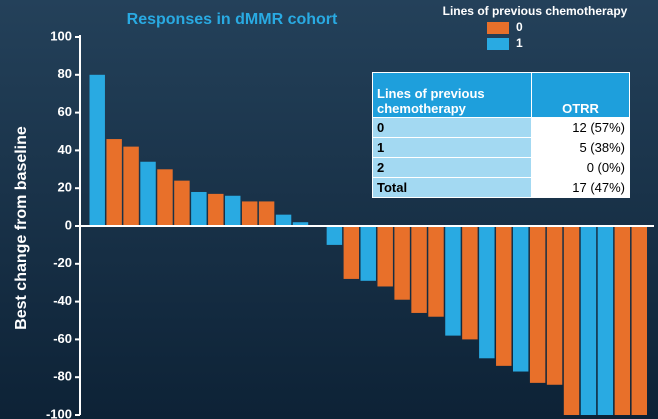 The width and height of the screenshot is (658, 419). Describe the element at coordinates (580, 187) in the screenshot. I see `table-cell: 17 (47%)` at that location.